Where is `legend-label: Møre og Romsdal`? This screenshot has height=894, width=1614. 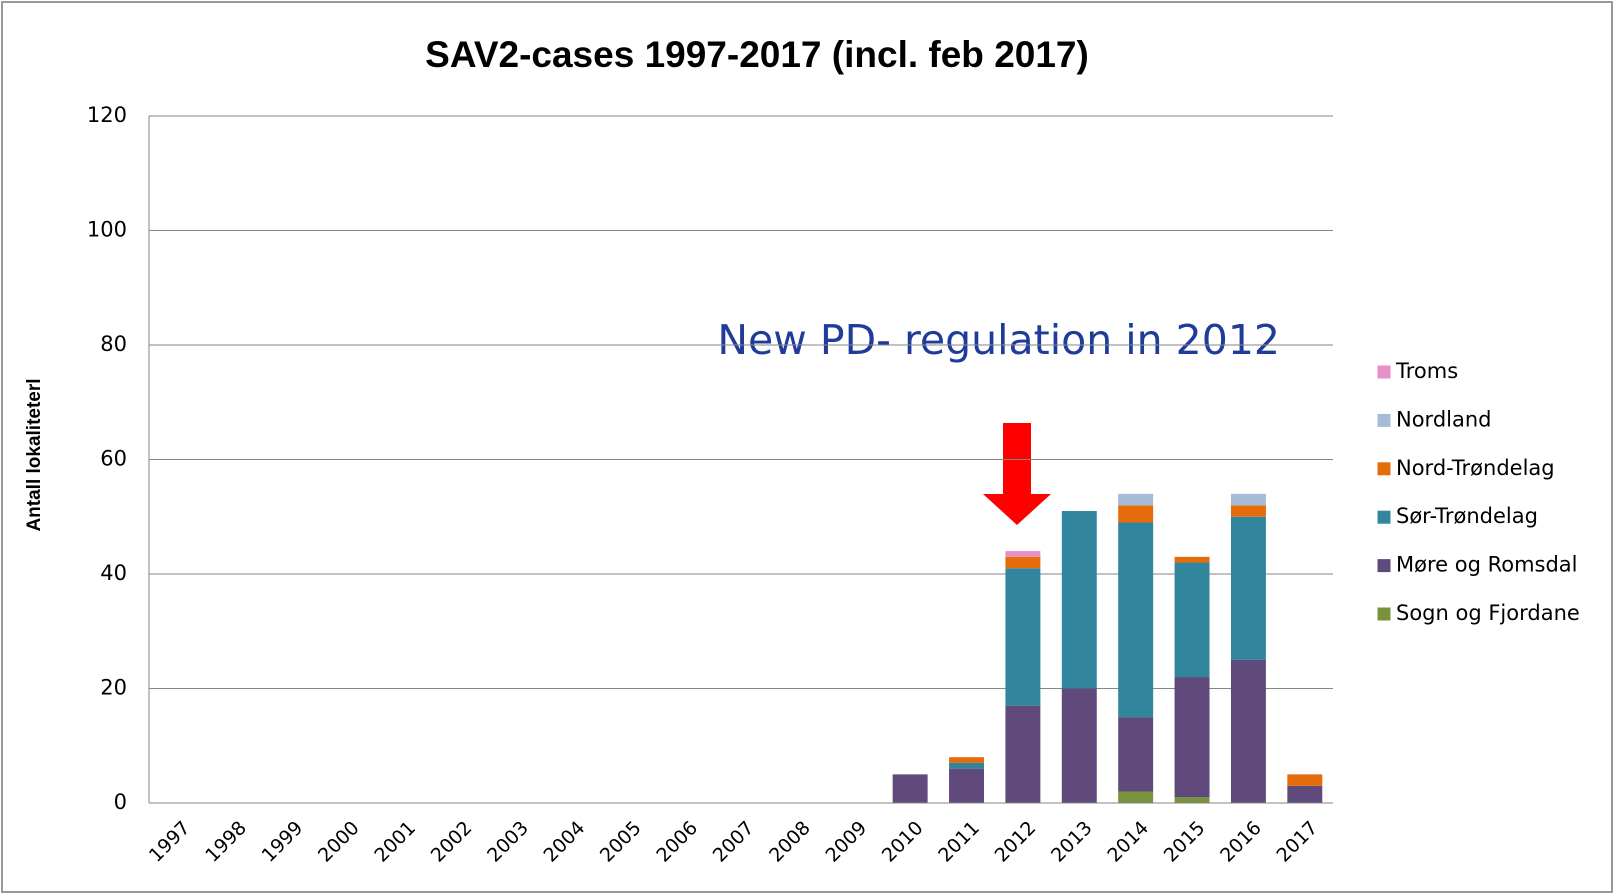
legend-label: Møre og Romsdal is located at coordinates (1487, 565).